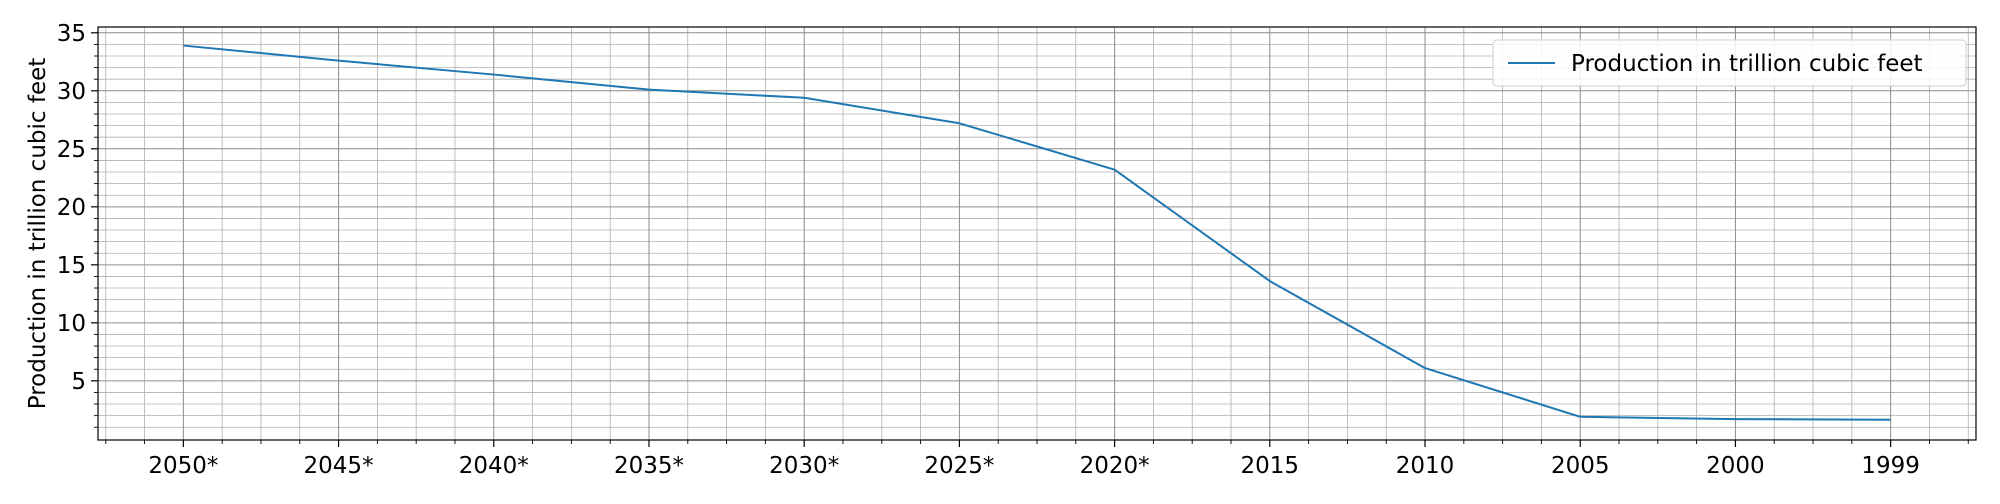 The height and width of the screenshot is (504, 2000). What do you see at coordinates (1270, 466) in the screenshot?
I see `x-tick-label: 2015` at bounding box center [1270, 466].